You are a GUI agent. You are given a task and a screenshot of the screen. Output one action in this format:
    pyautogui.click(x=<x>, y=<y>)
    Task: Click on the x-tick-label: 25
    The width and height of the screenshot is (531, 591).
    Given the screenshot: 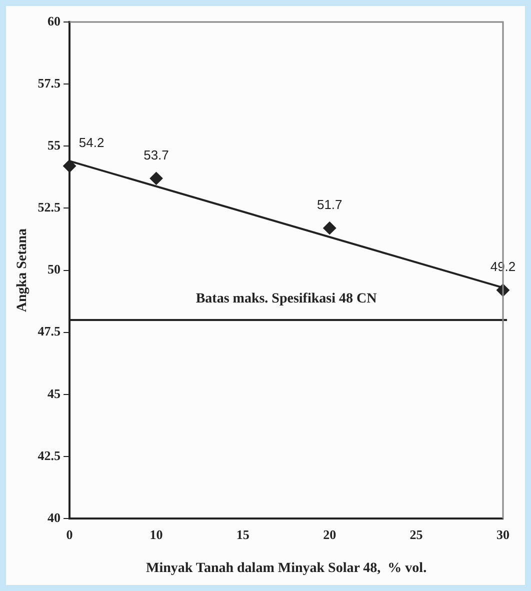 What is the action you would take?
    pyautogui.click(x=417, y=534)
    